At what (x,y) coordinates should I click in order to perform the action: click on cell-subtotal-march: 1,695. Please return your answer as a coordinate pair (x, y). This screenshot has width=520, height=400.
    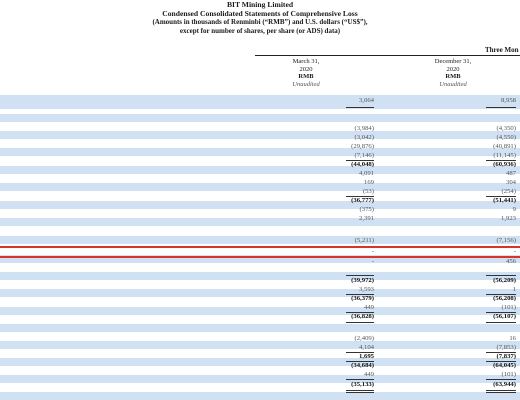
    Looking at the image, I should click on (366, 356).